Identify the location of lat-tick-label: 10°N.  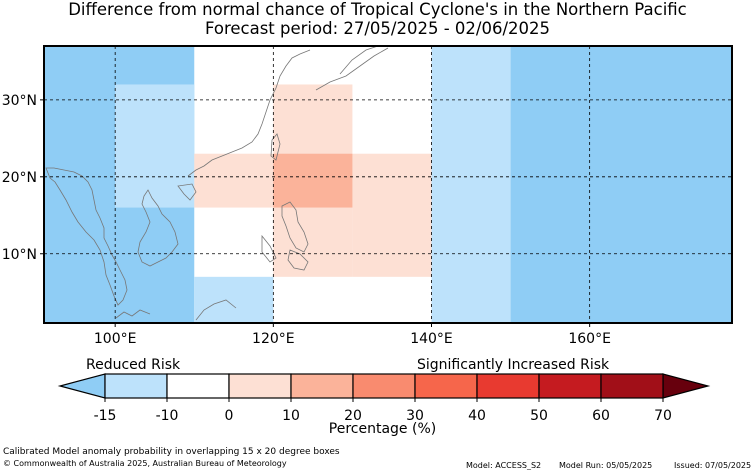
(19, 255).